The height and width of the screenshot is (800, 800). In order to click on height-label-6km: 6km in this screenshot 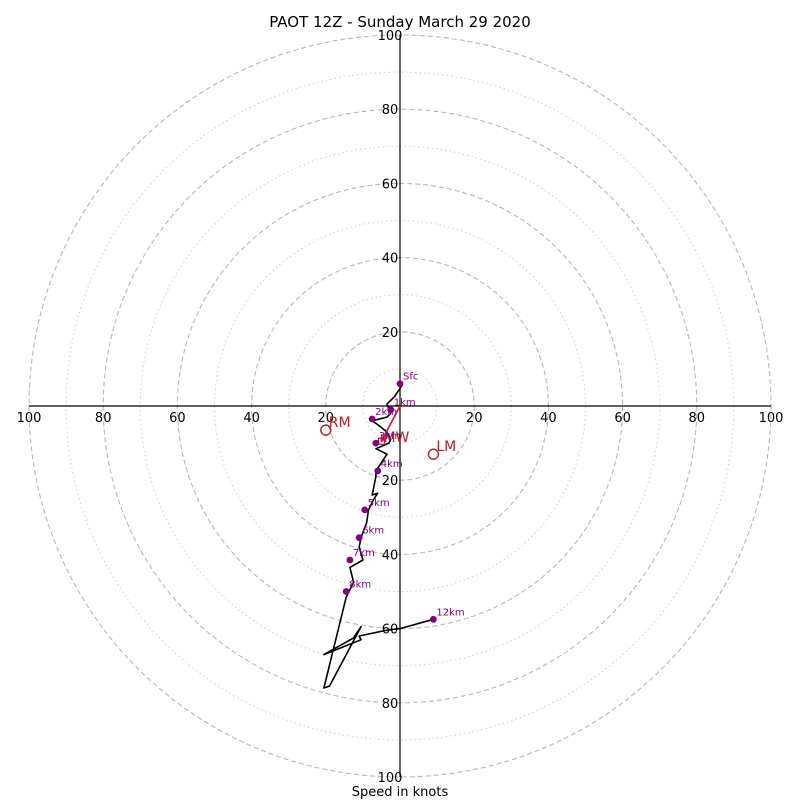, I will do `click(373, 531)`.